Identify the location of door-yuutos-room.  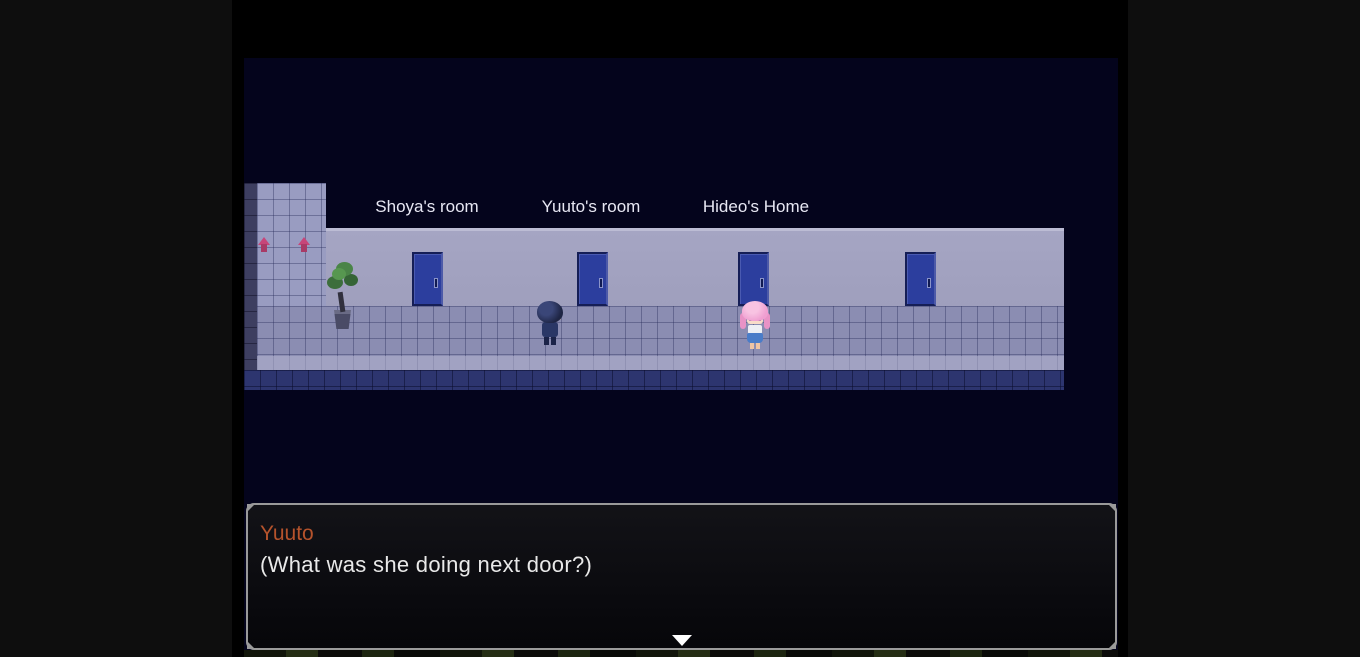
(592, 279).